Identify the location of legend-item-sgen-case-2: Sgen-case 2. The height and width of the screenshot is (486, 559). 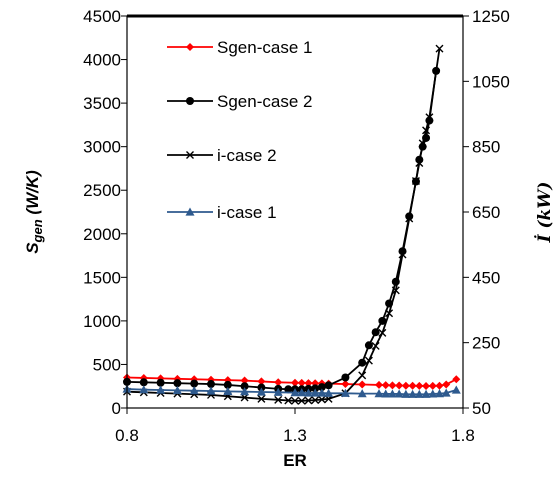
(239, 101).